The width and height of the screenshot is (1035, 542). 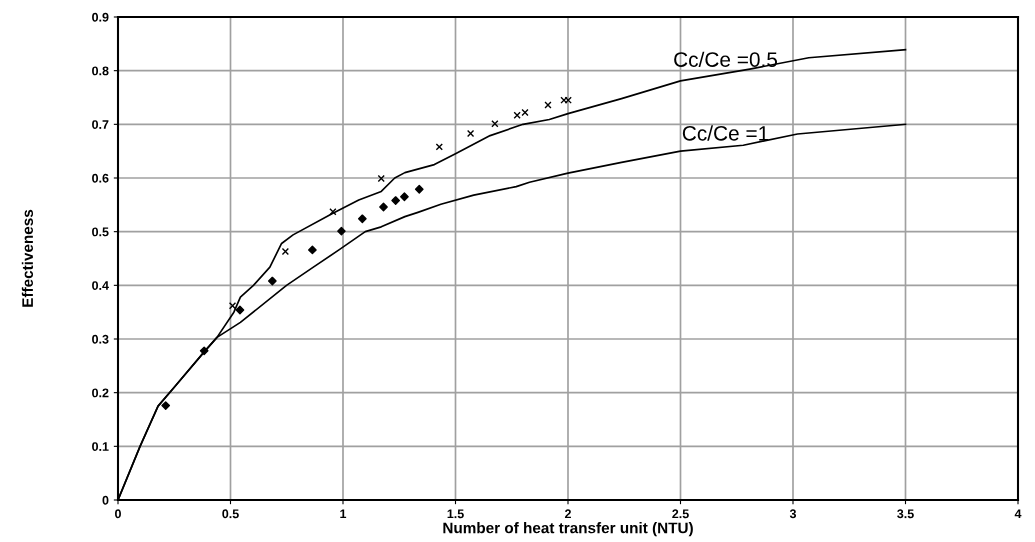 I want to click on x-tick-label: 3, so click(x=793, y=514).